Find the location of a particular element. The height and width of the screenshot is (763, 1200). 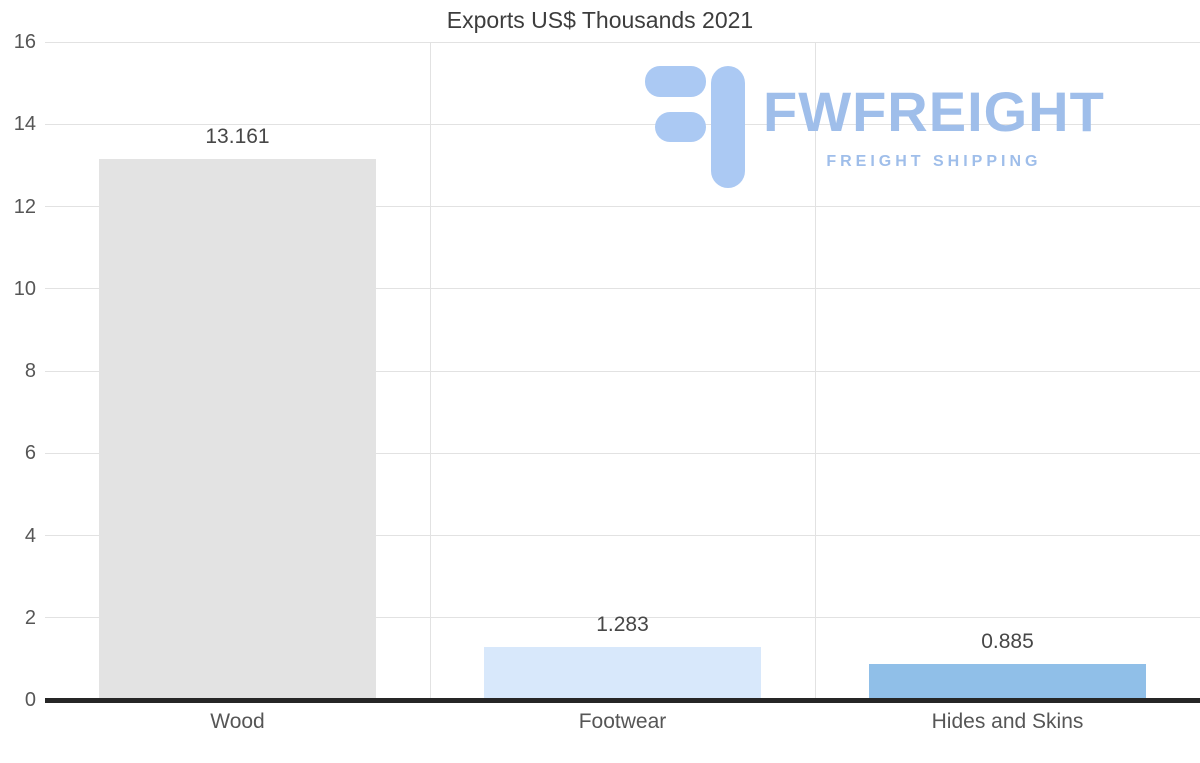

bar-value-label: 1.283 is located at coordinates (622, 625).